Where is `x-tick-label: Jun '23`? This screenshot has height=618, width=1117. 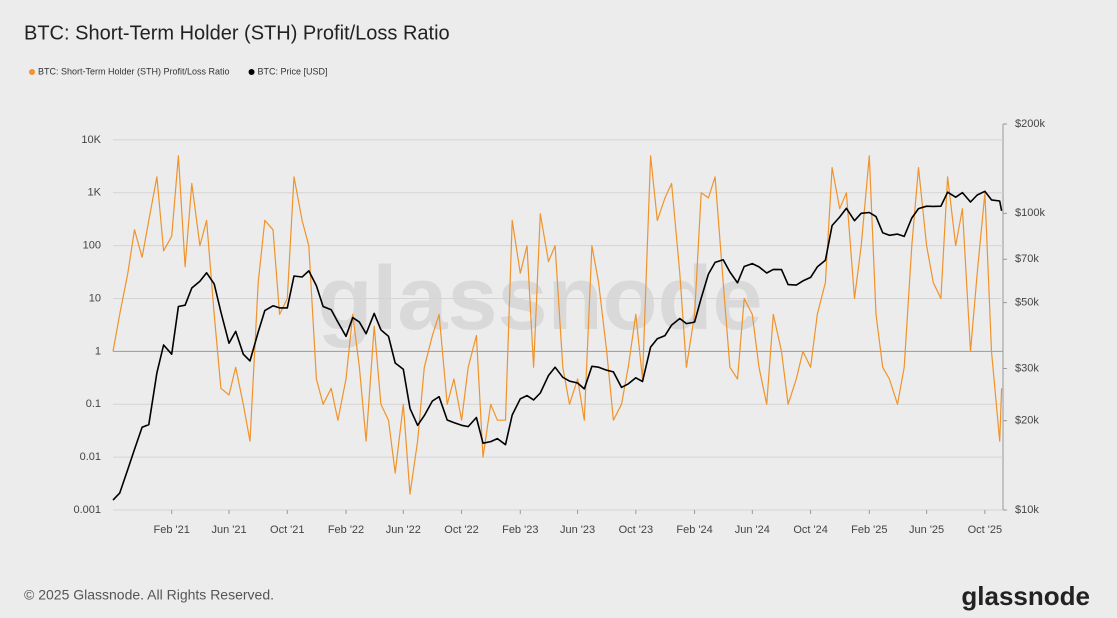 x-tick-label: Jun '23 is located at coordinates (577, 530).